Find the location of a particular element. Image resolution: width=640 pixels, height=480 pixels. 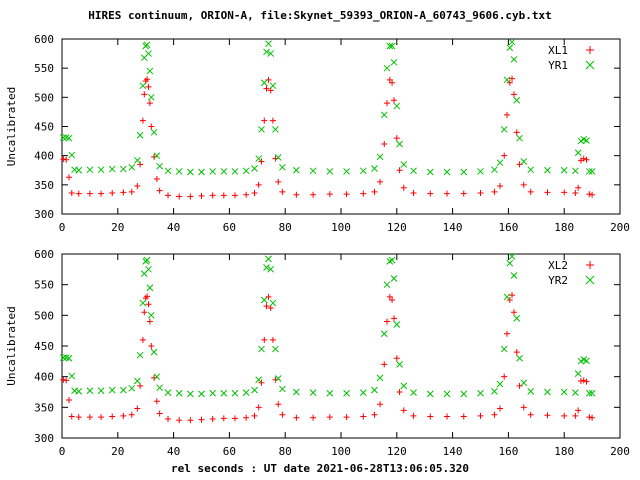

x-tick-label: 140 is located at coordinates (453, 227).